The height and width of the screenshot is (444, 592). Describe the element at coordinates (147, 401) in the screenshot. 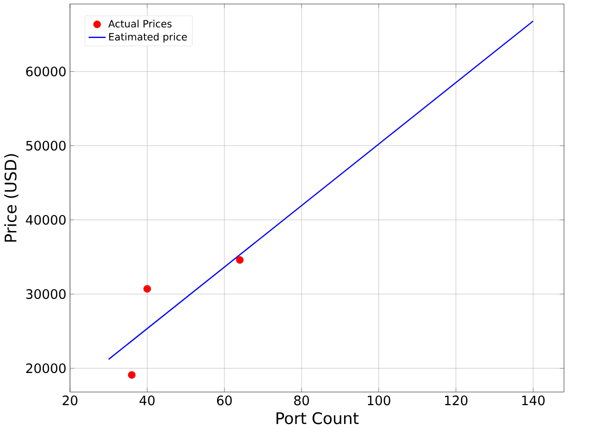

I see `x-tick-label: 40` at that location.